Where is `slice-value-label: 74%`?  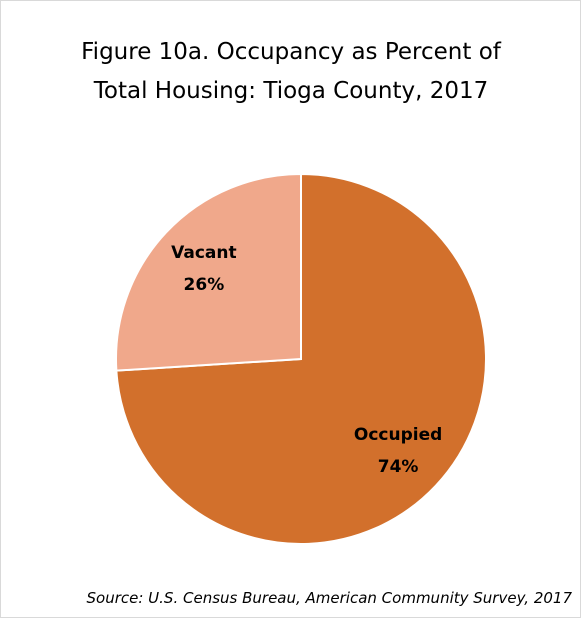 slice-value-label: 74% is located at coordinates (398, 467).